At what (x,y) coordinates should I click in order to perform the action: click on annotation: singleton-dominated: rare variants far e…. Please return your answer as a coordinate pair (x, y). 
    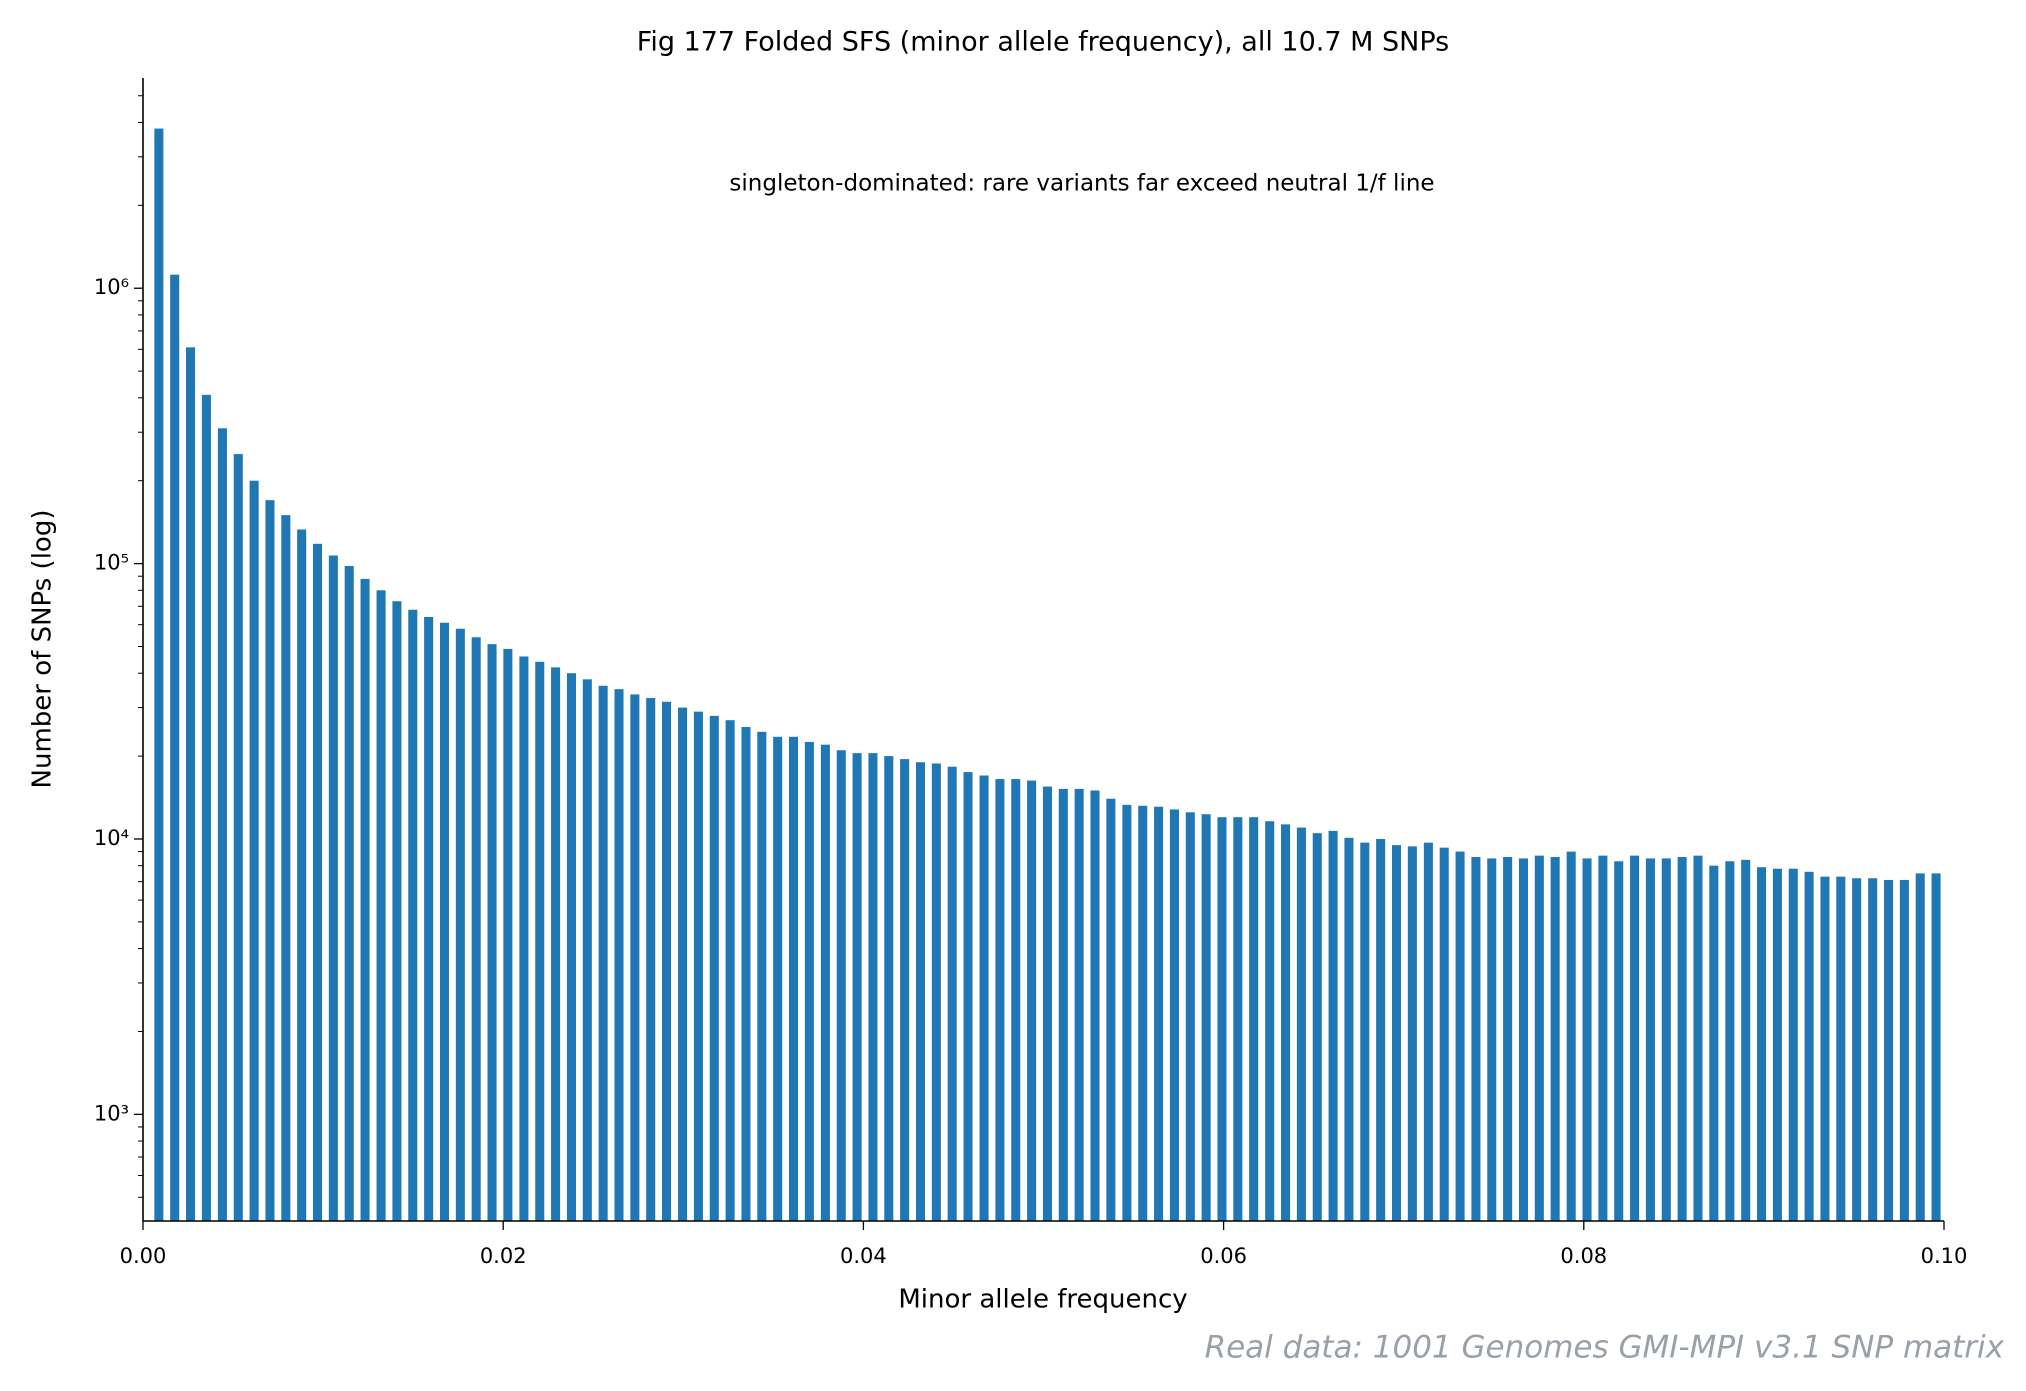
    Looking at the image, I should click on (1081, 184).